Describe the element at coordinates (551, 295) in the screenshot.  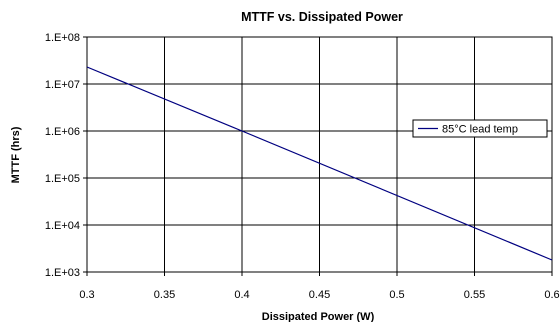
I see `x-tick-label: 0.6` at that location.